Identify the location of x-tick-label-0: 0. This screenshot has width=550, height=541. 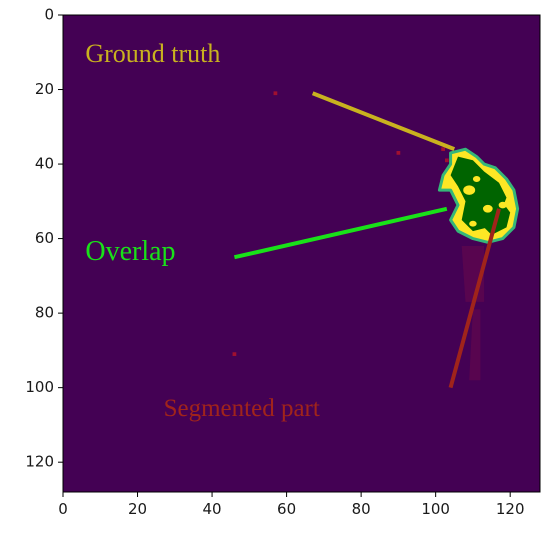
(63, 509).